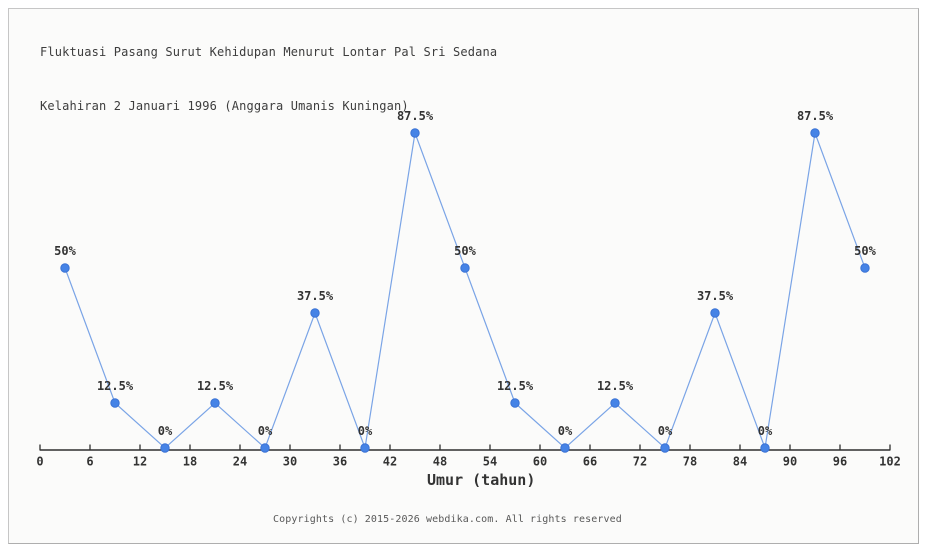 The image size is (930, 550). What do you see at coordinates (790, 462) in the screenshot?
I see `x-tick-label: 90` at bounding box center [790, 462].